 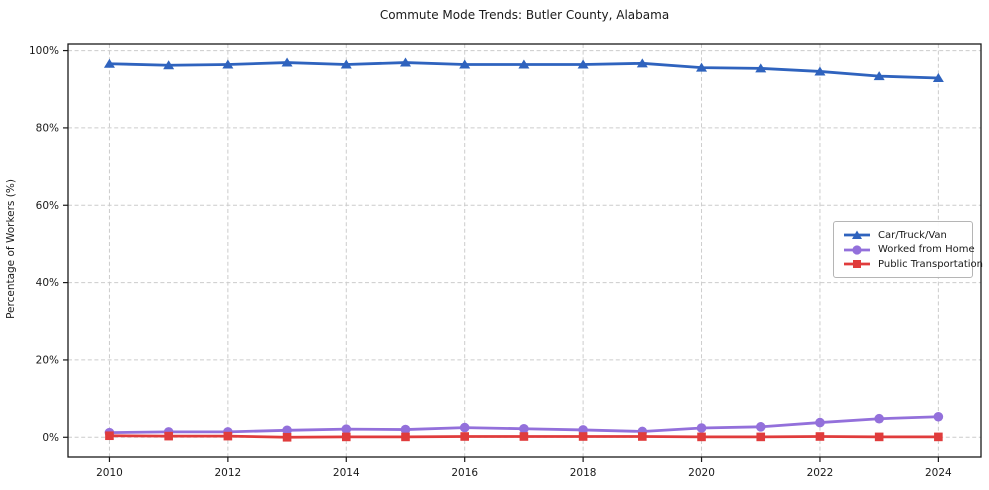 What do you see at coordinates (857, 234) in the screenshot?
I see `triangle-marker-swatch-icon` at bounding box center [857, 234].